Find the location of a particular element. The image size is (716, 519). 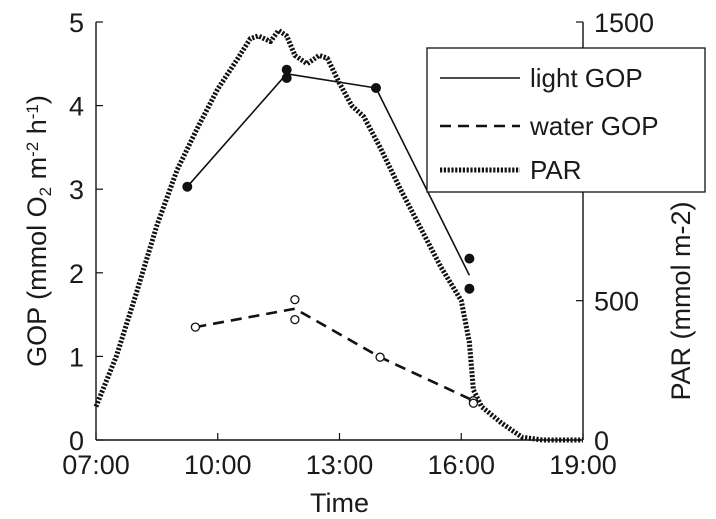

y2-tick-label: 500 is located at coordinates (616, 302).